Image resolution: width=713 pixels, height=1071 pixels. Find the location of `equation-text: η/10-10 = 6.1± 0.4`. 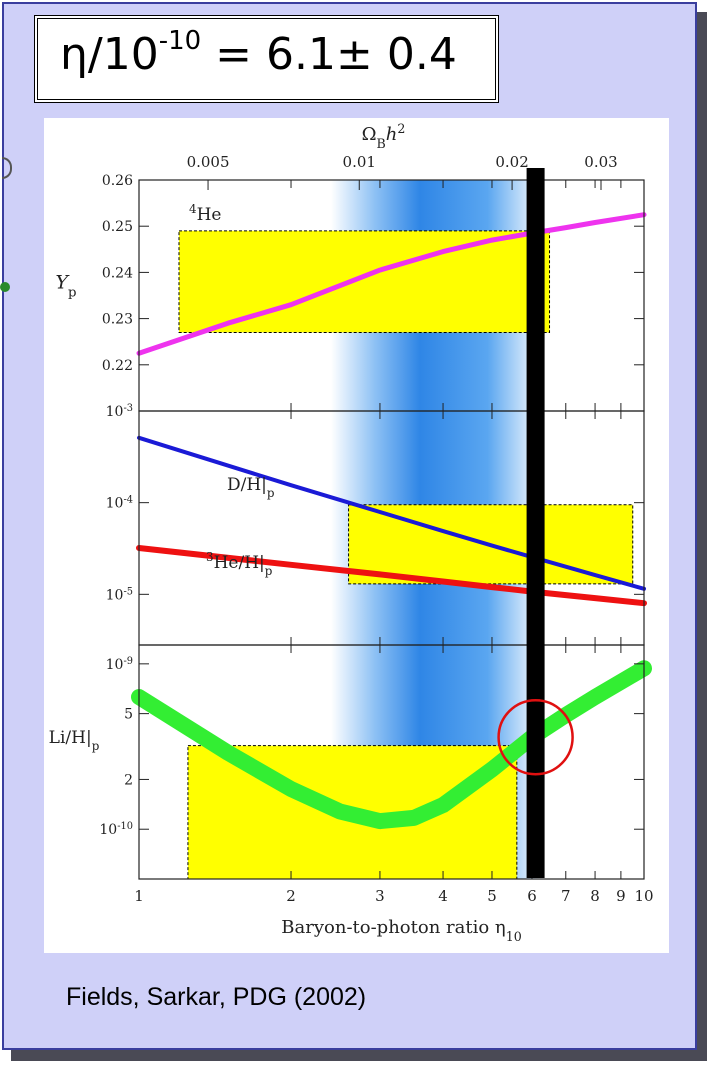

equation-text: η/10-10 = 6.1± 0.4 is located at coordinates (258, 53).